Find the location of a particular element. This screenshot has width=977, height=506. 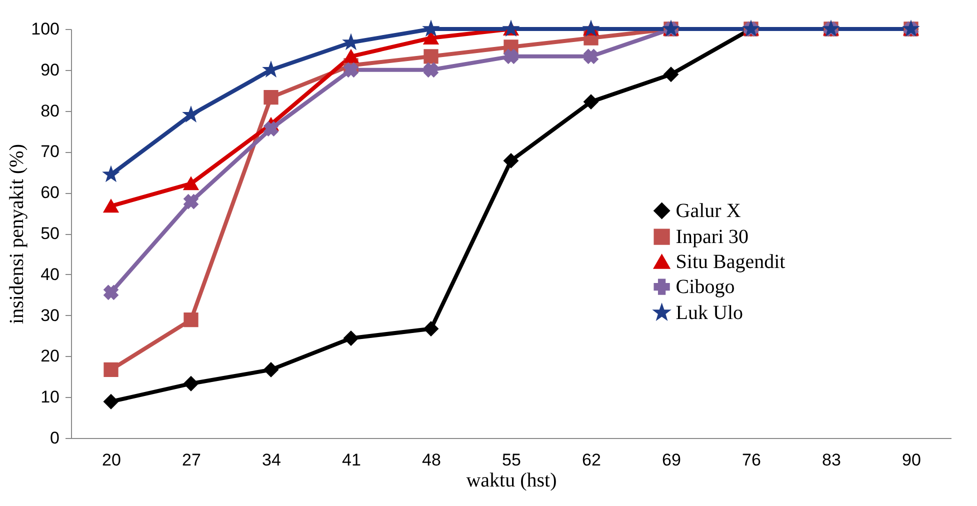

x-tick-label: 62 is located at coordinates (591, 460).